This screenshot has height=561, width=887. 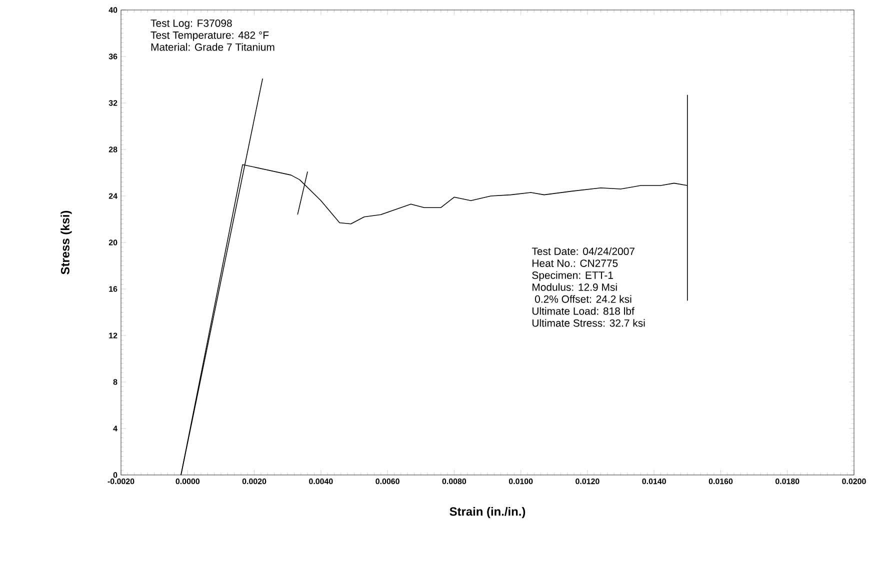 What do you see at coordinates (583, 251) in the screenshot?
I see `annotation: Test Date: 04/24/2007` at bounding box center [583, 251].